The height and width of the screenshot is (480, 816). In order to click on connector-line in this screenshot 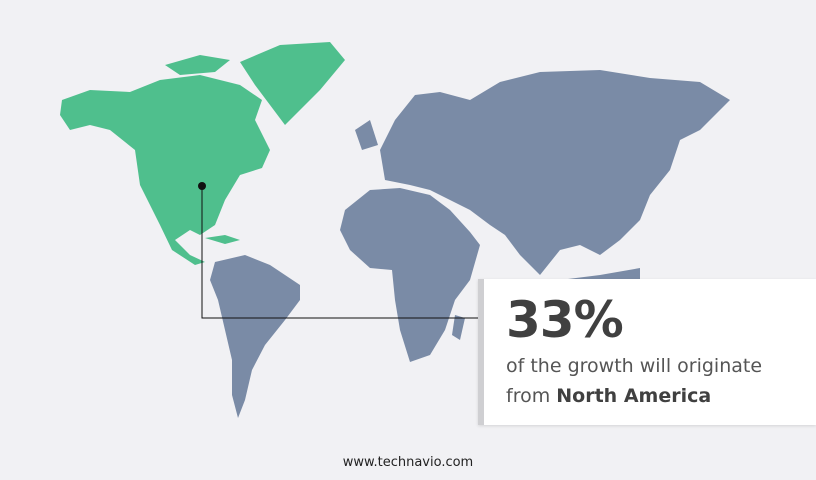, I will do `click(342, 252)`.